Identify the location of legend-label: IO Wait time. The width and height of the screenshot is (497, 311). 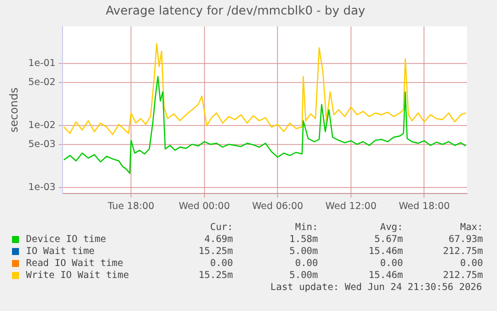
(61, 252).